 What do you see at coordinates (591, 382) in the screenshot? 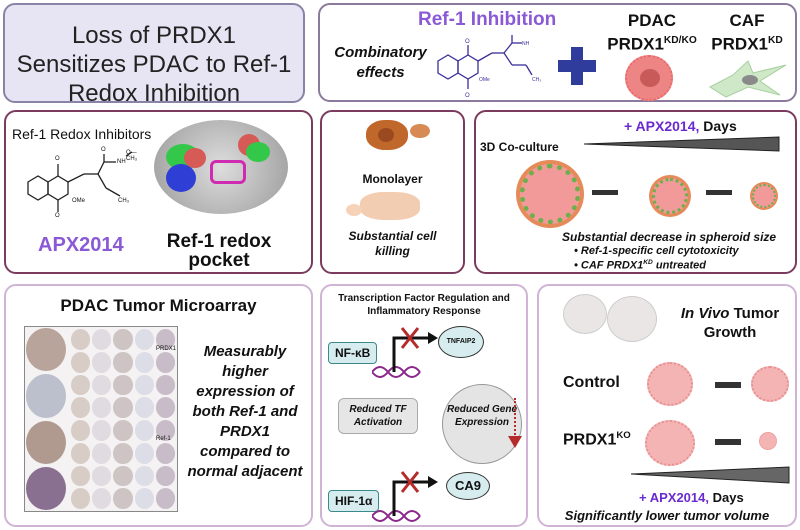
I see `control-label: Control` at bounding box center [591, 382].